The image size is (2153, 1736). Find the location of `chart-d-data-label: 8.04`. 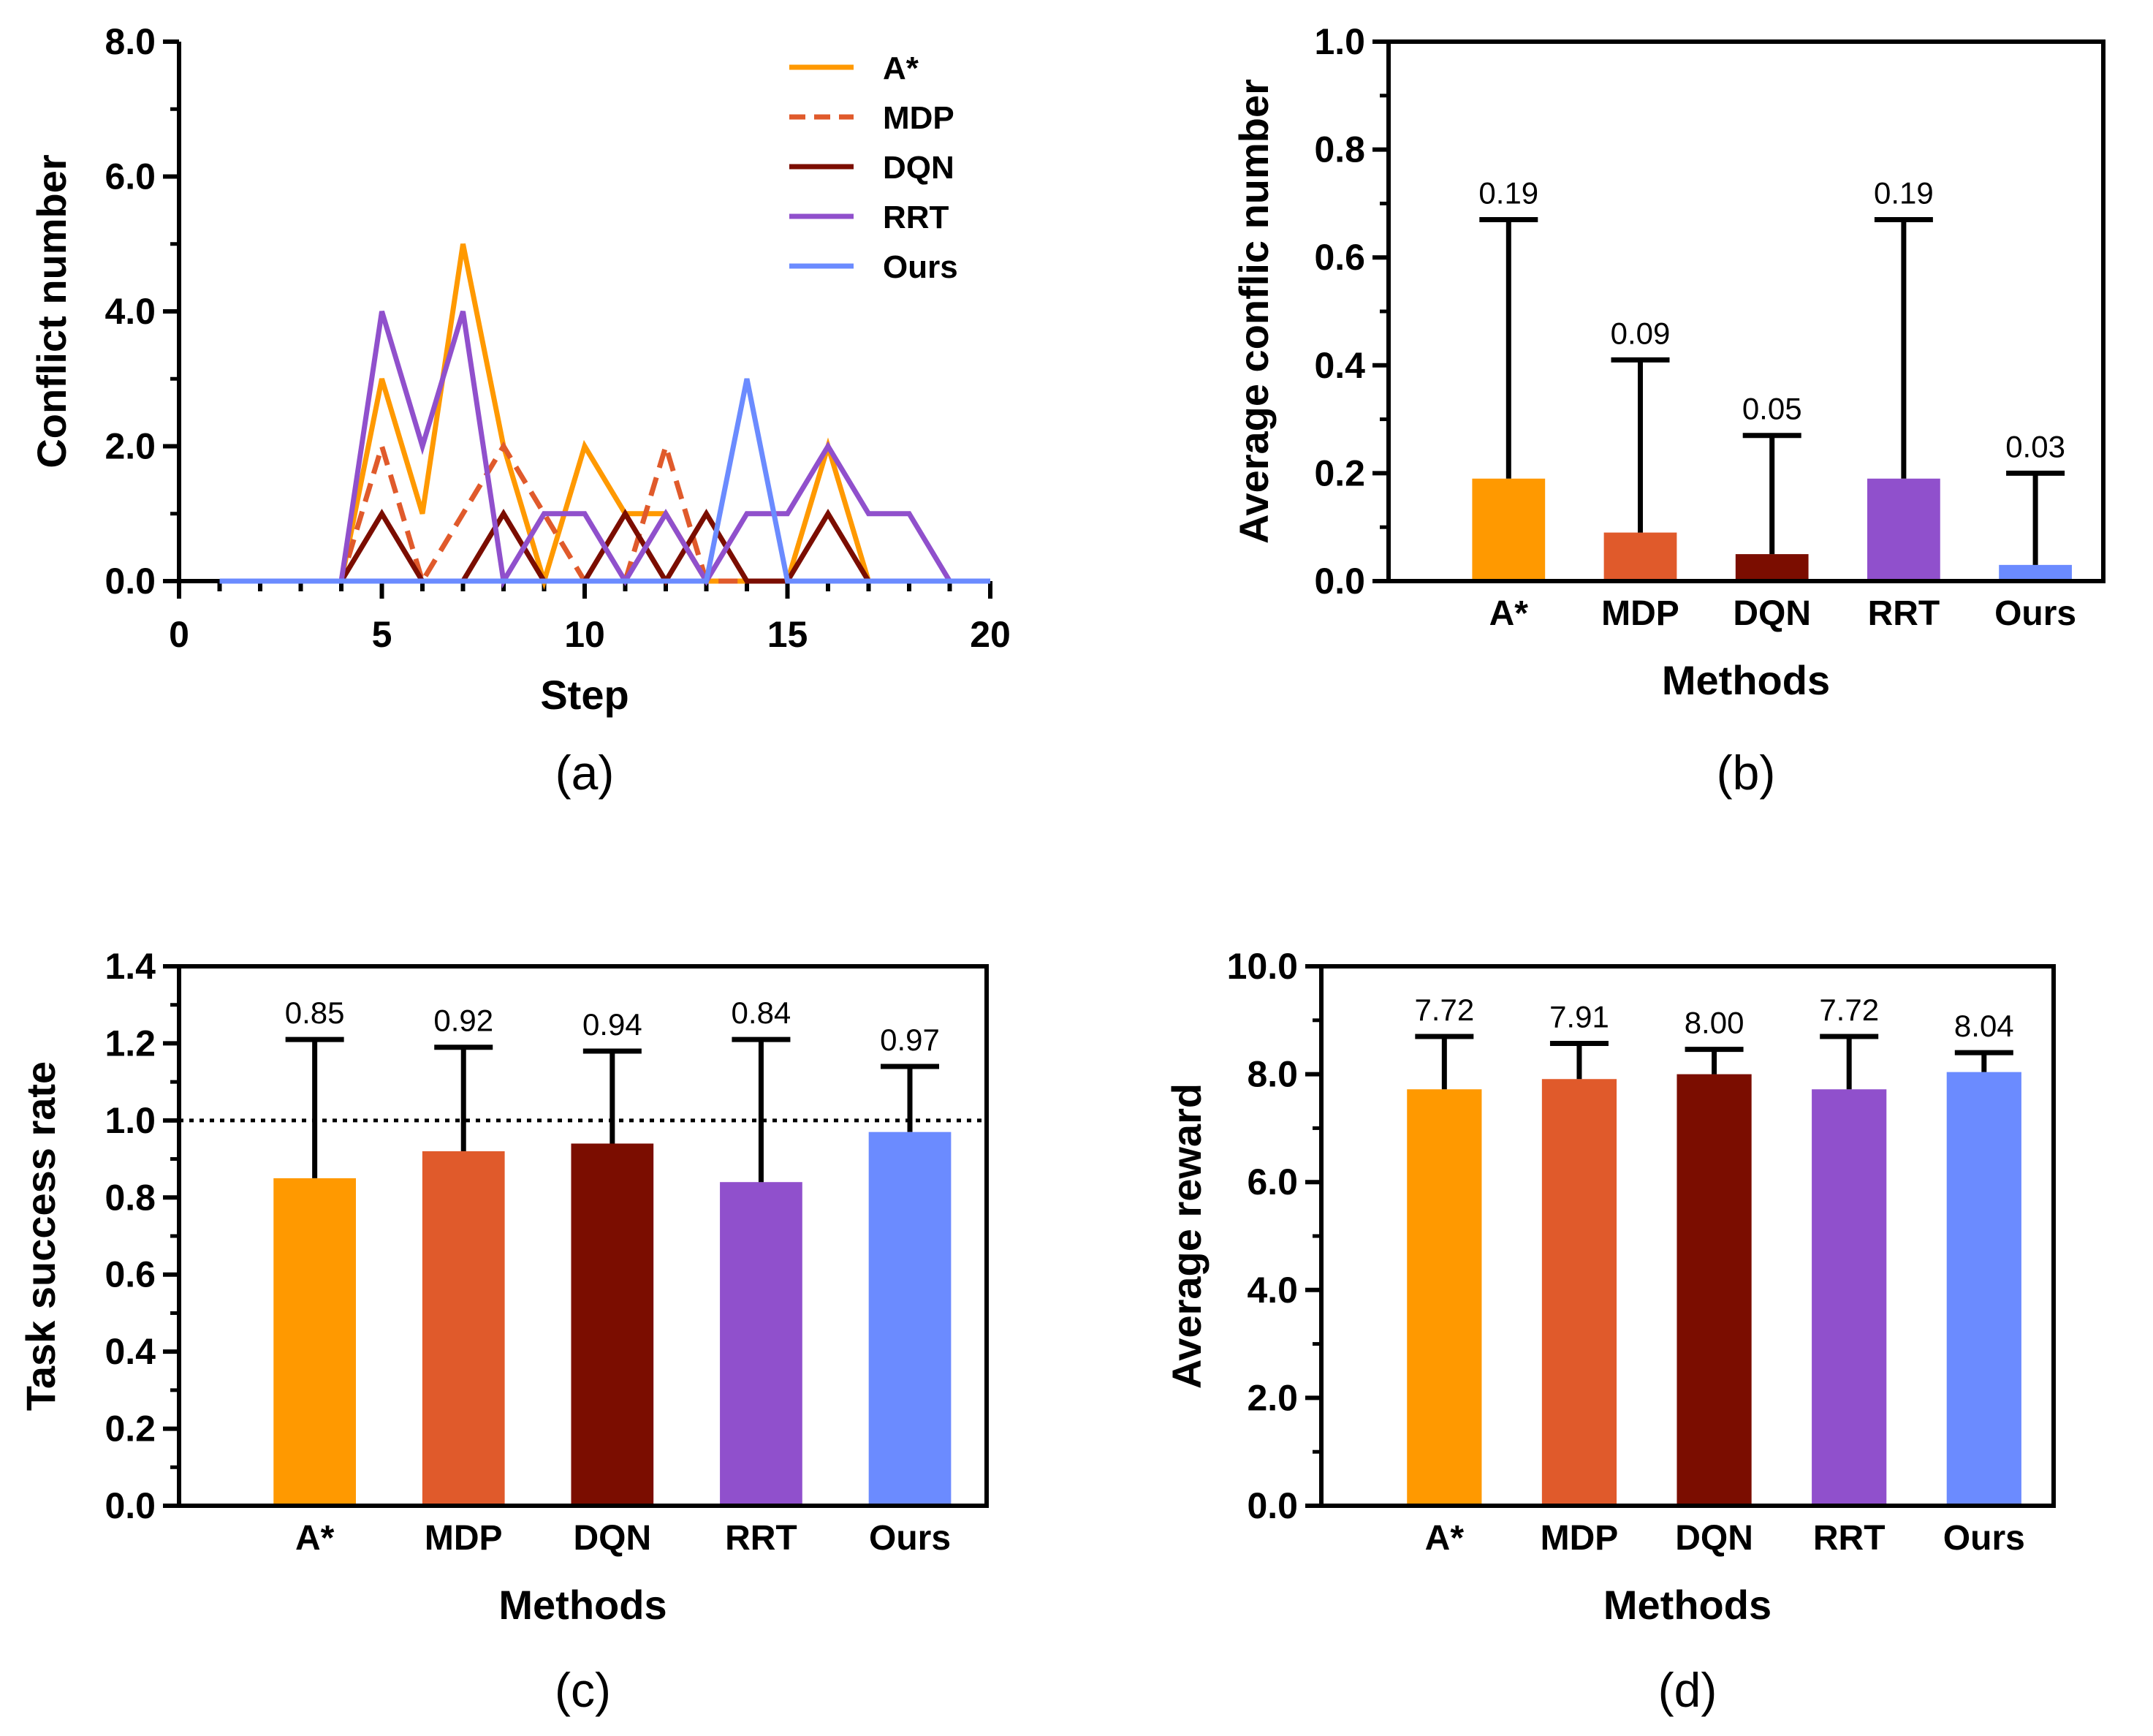

chart-d-data-label: 8.04 is located at coordinates (1984, 1026).